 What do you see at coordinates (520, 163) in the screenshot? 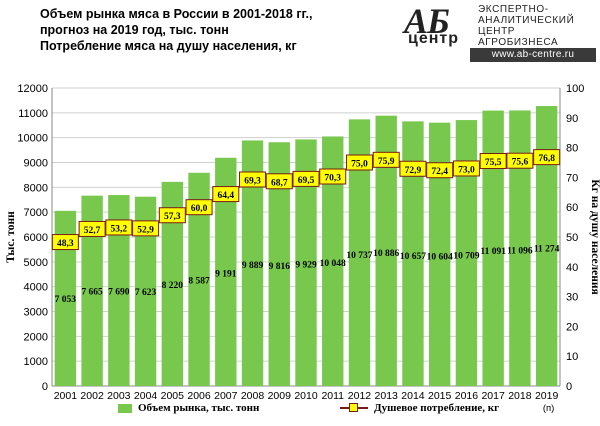
I see `line-value-label: 75,6` at bounding box center [520, 163].